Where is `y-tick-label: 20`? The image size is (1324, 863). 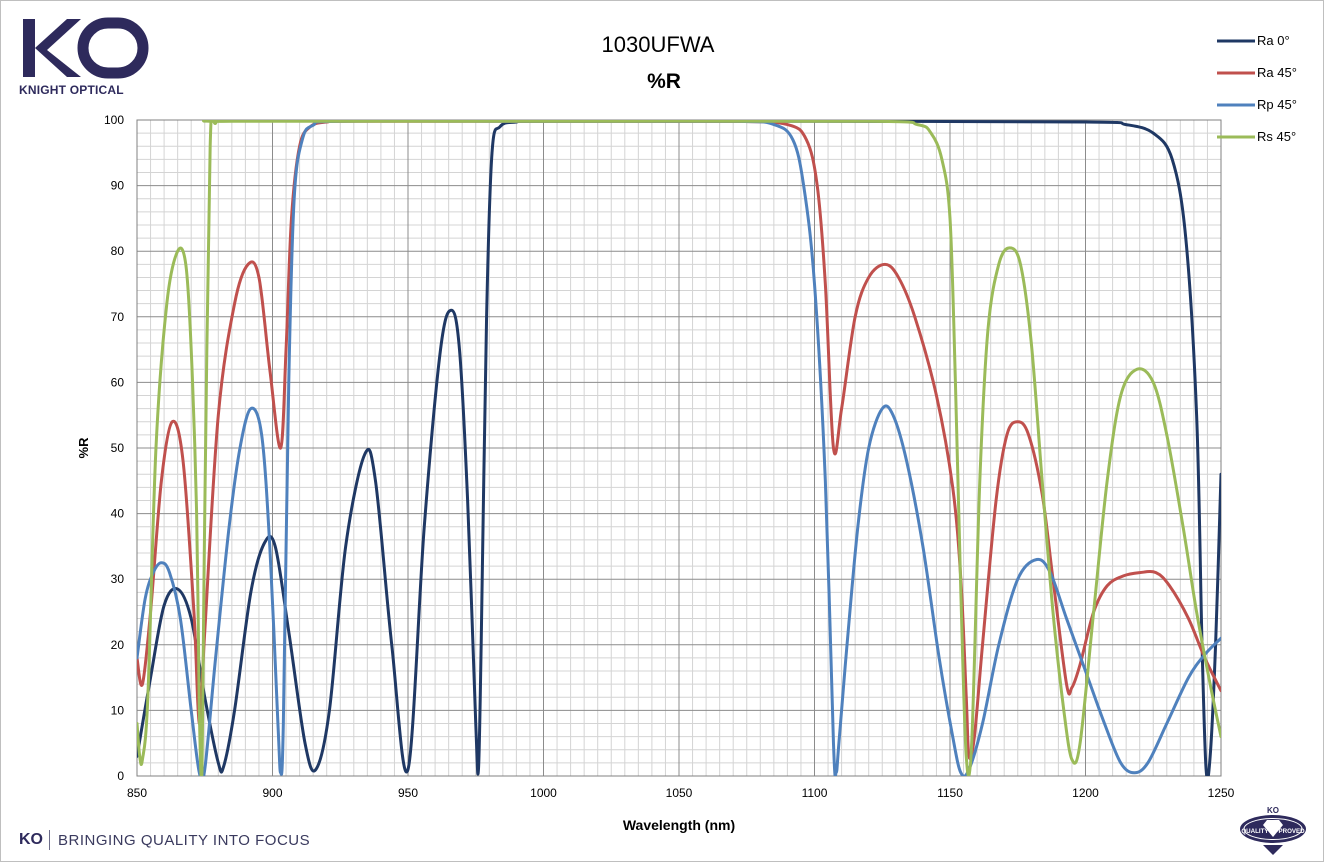 y-tick-label: 20 is located at coordinates (118, 645).